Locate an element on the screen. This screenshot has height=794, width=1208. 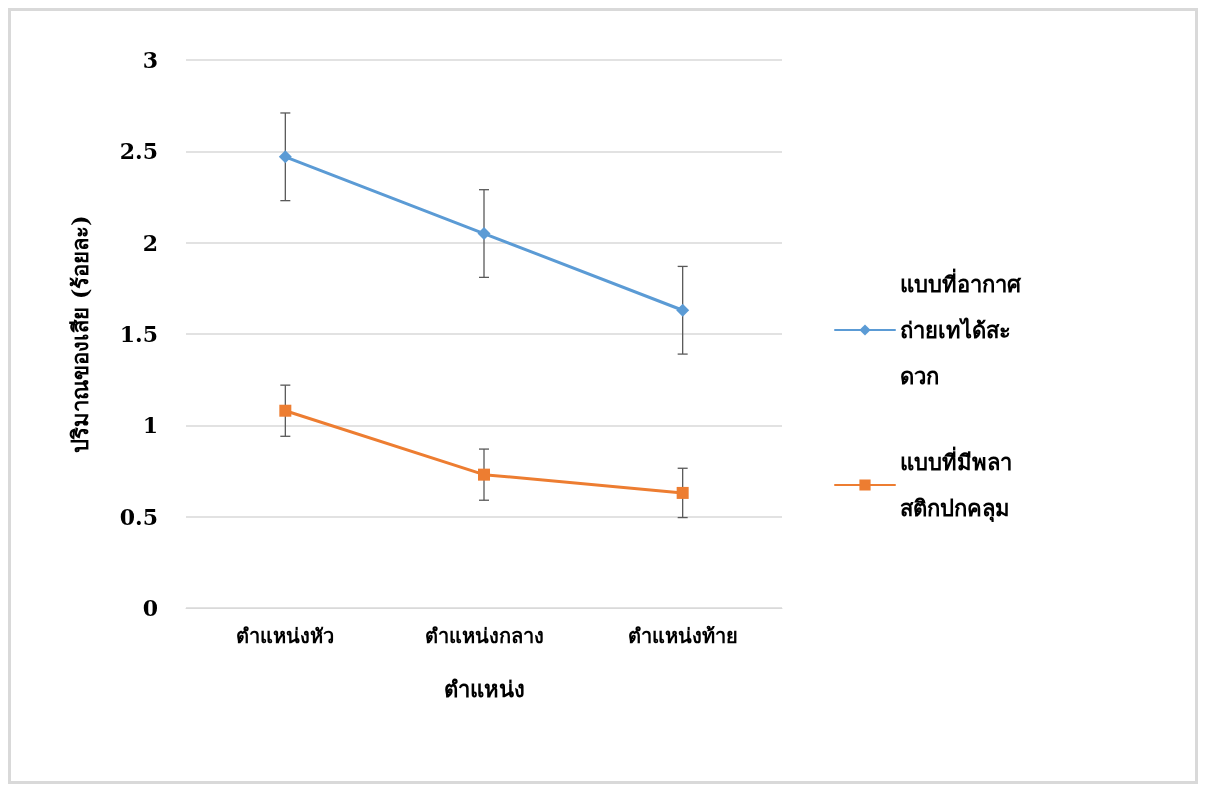
y-tick-label: 1.5 is located at coordinates (138, 334).